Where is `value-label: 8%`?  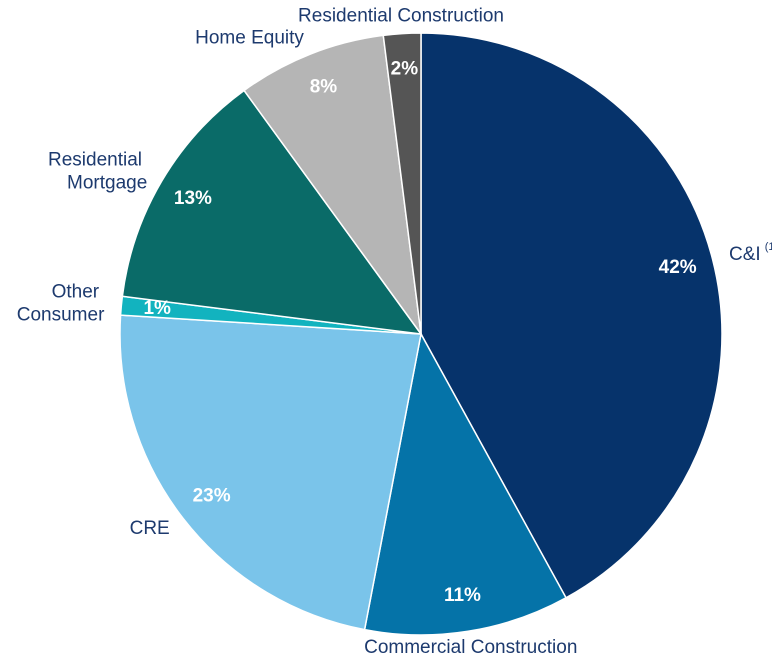 value-label: 8% is located at coordinates (324, 87).